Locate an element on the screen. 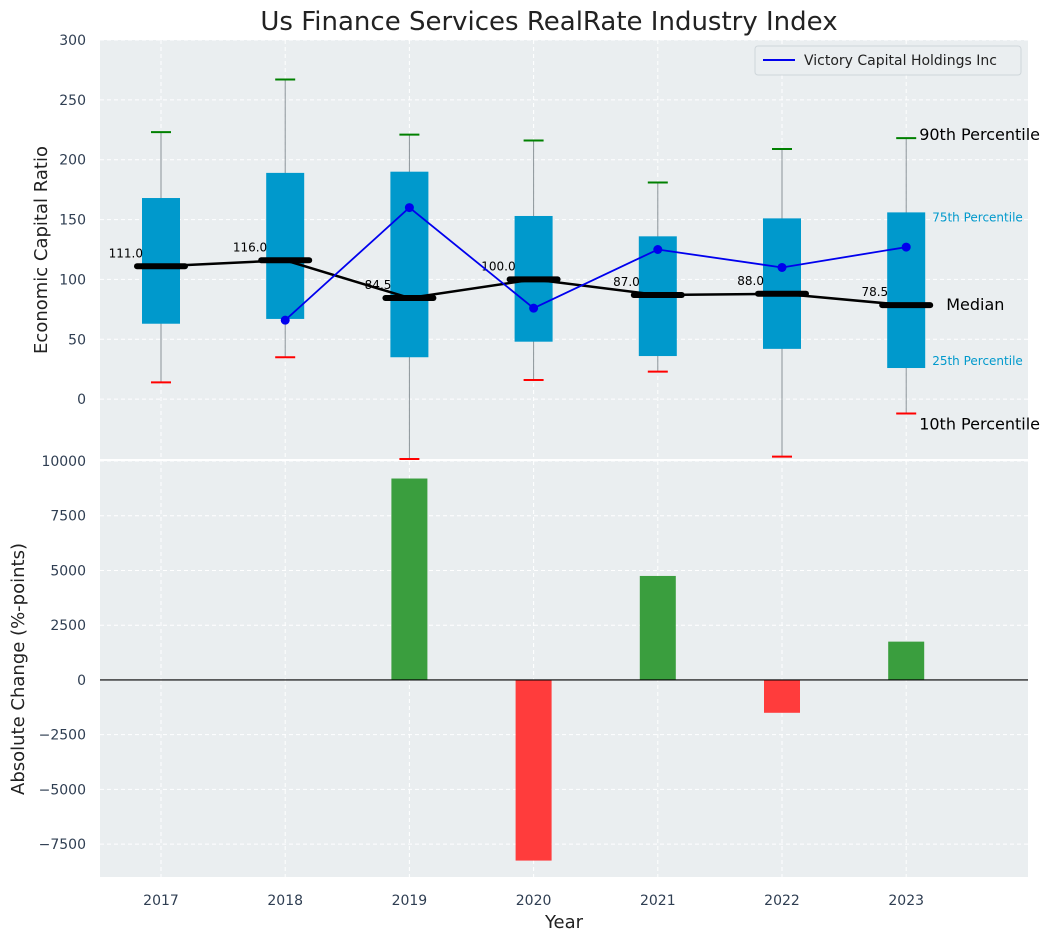 The image size is (1053, 942). bottom-y-tick-label: −5000 is located at coordinates (62, 790).